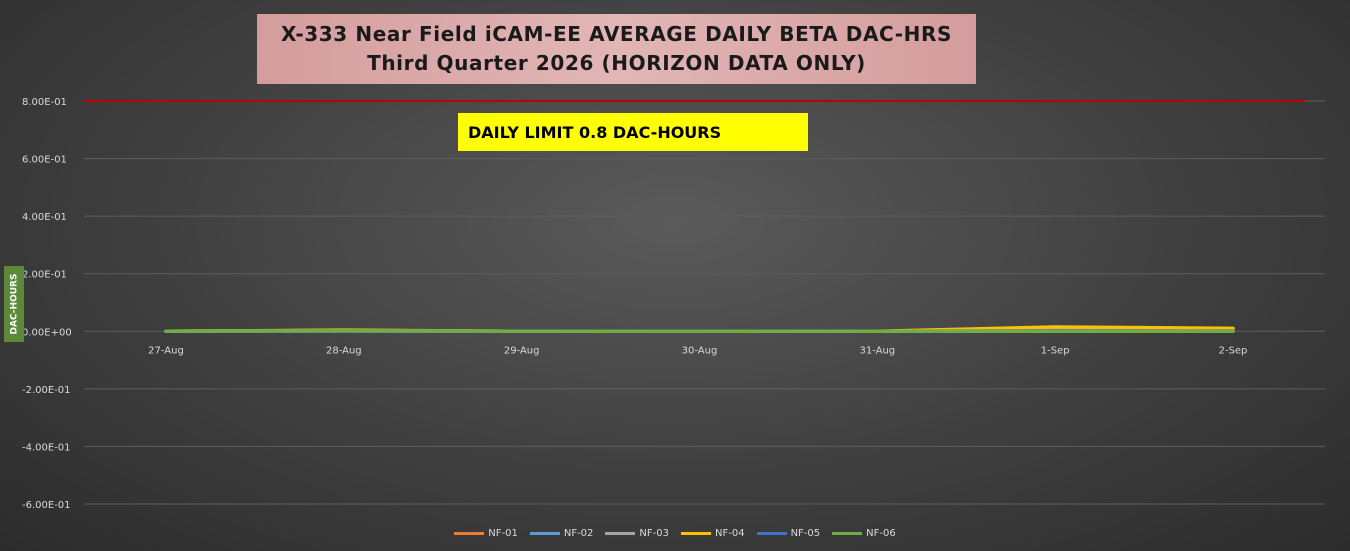  I want to click on legend-label: NF-03, so click(654, 533).